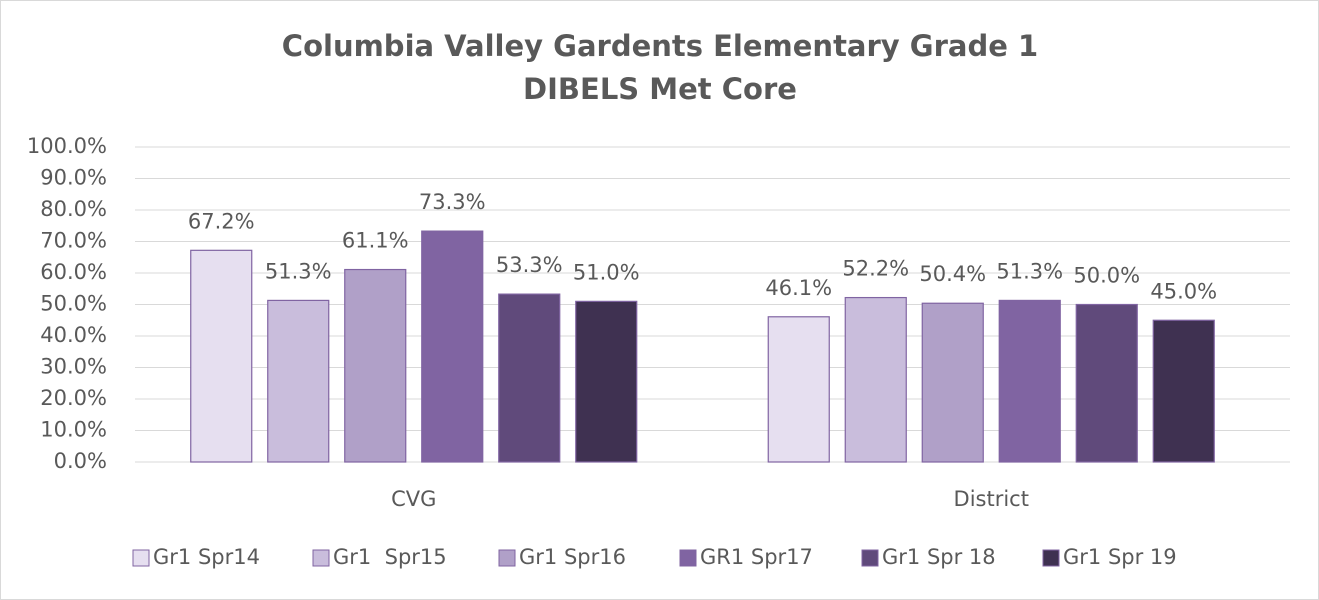  What do you see at coordinates (73, 241) in the screenshot?
I see `y-tick-label: 70.0%` at bounding box center [73, 241].